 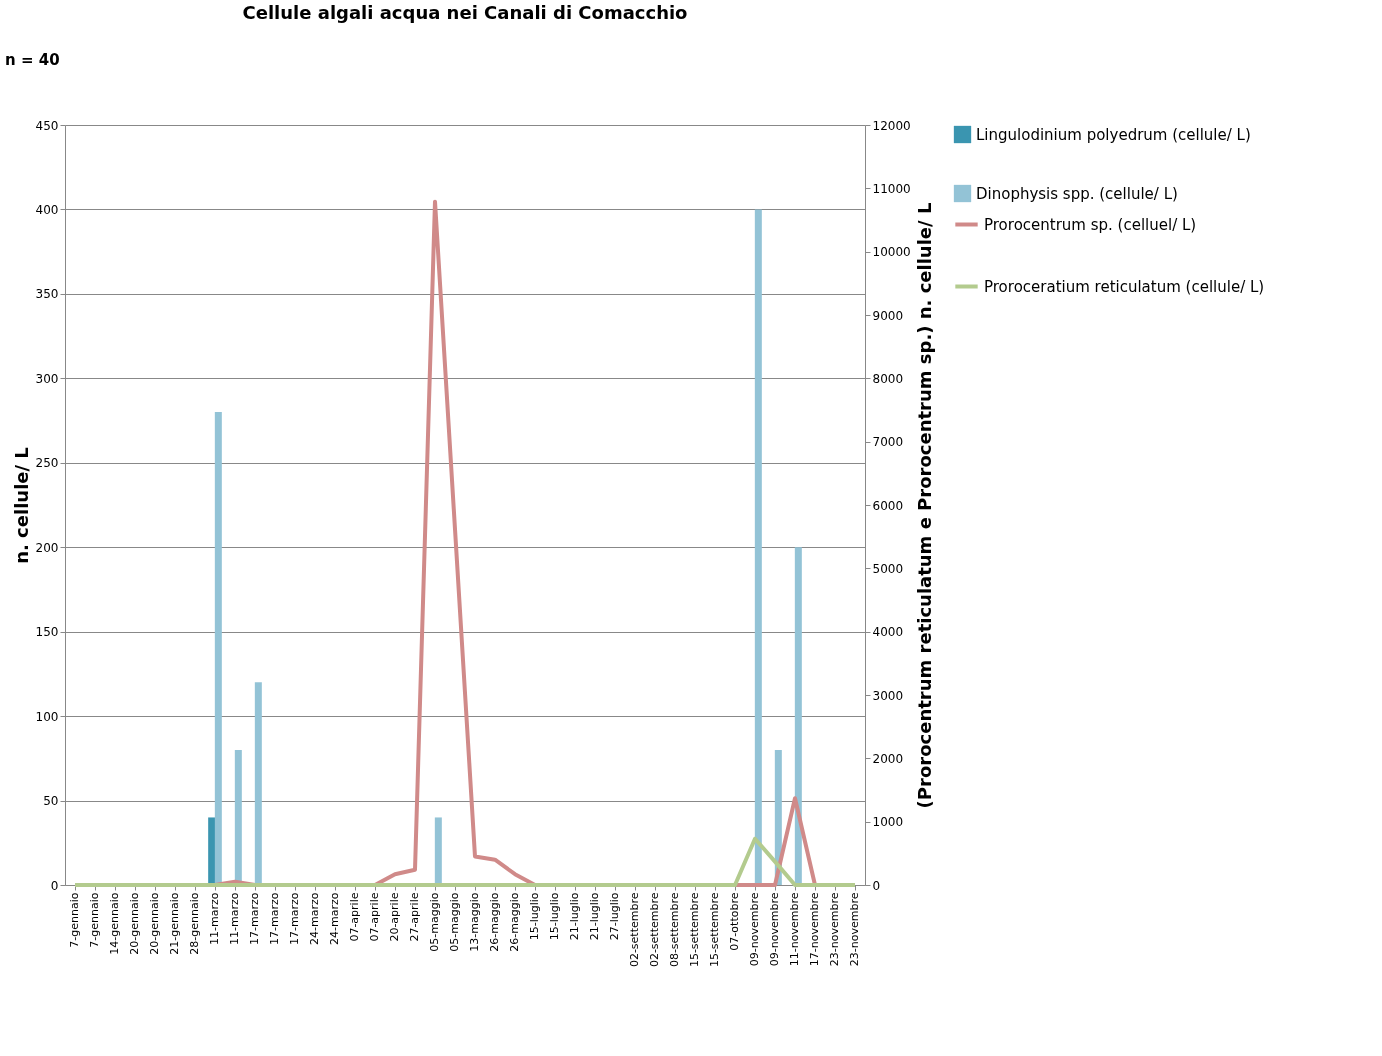 What do you see at coordinates (1090, 224) in the screenshot?
I see `legend-label: Prorocentrum sp. (celluel/ L)` at bounding box center [1090, 224].